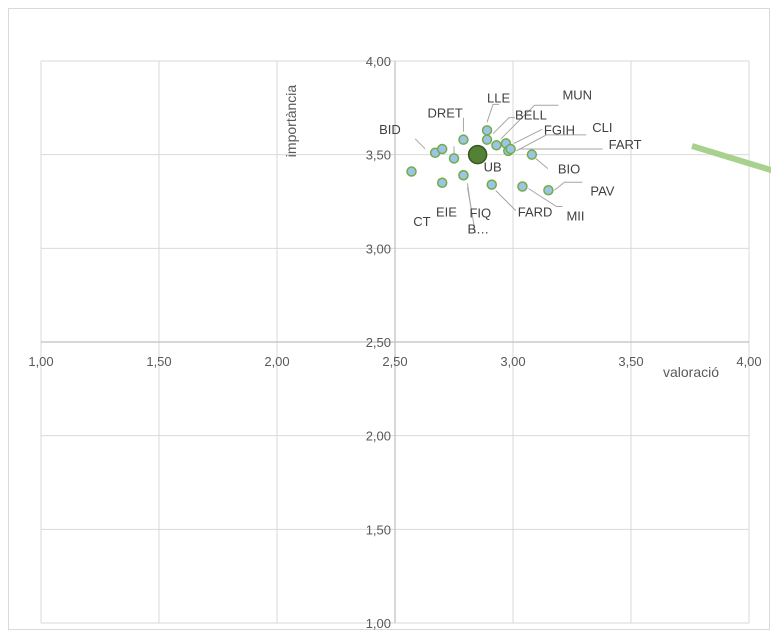 This screenshot has width=778, height=633. What do you see at coordinates (577, 94) in the screenshot?
I see `point-label: MUN` at bounding box center [577, 94].